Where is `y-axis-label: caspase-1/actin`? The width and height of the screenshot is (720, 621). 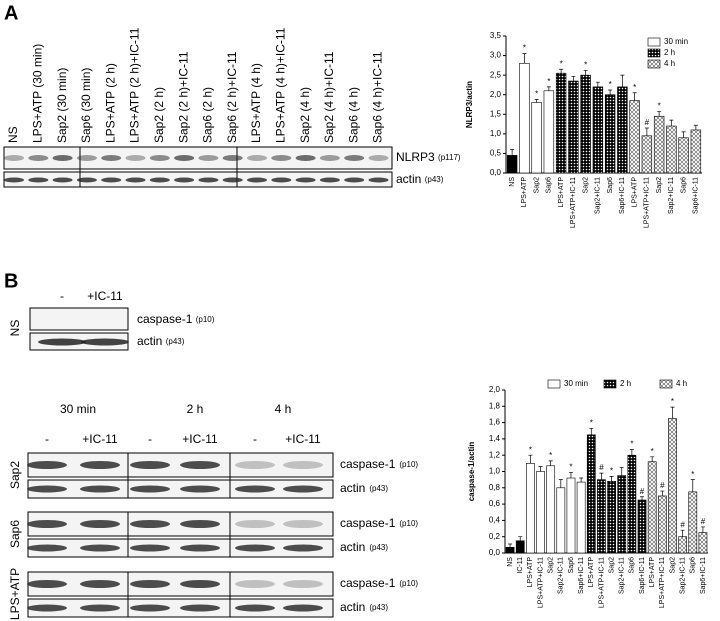
y-axis-label: caspase-1/actin is located at coordinates (471, 472).